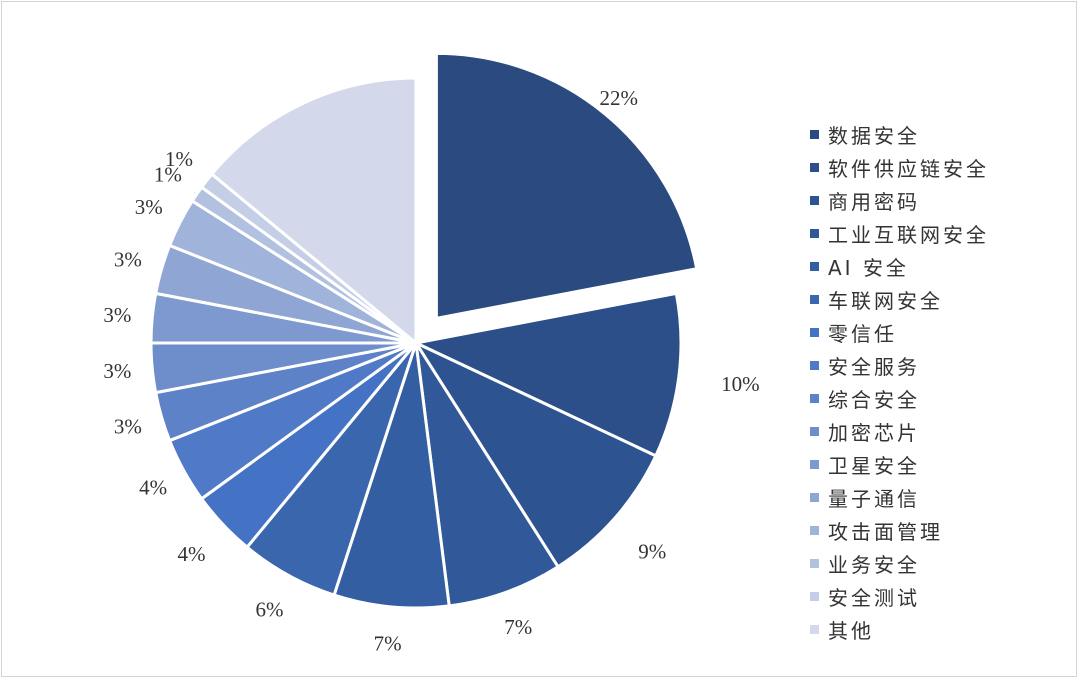 Image resolution: width=1080 pixels, height=680 pixels. I want to click on legend-label: 量子通信, so click(874, 499).